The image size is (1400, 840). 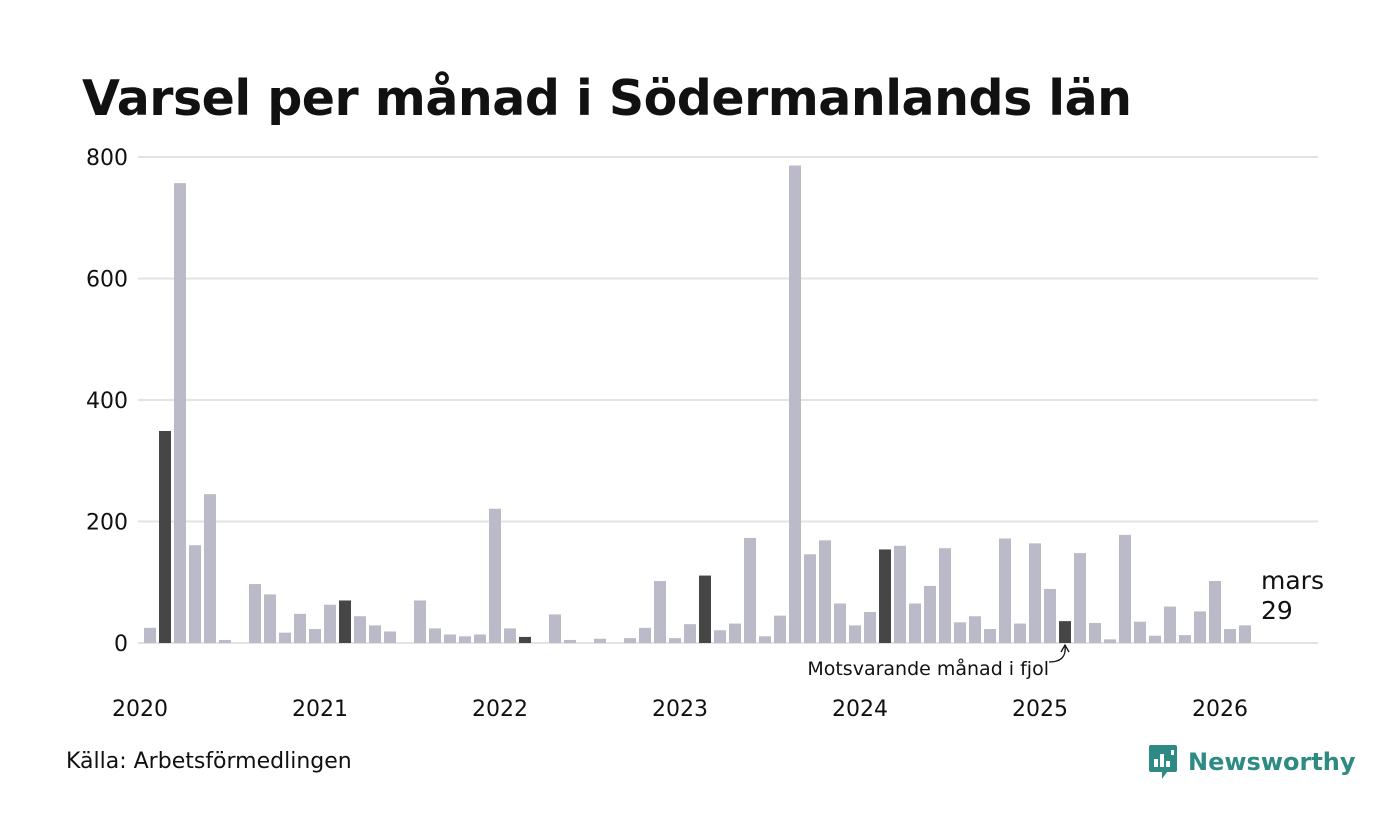 I want to click on y-axis-ticks: 0 200 400 600 800, so click(x=107, y=401).